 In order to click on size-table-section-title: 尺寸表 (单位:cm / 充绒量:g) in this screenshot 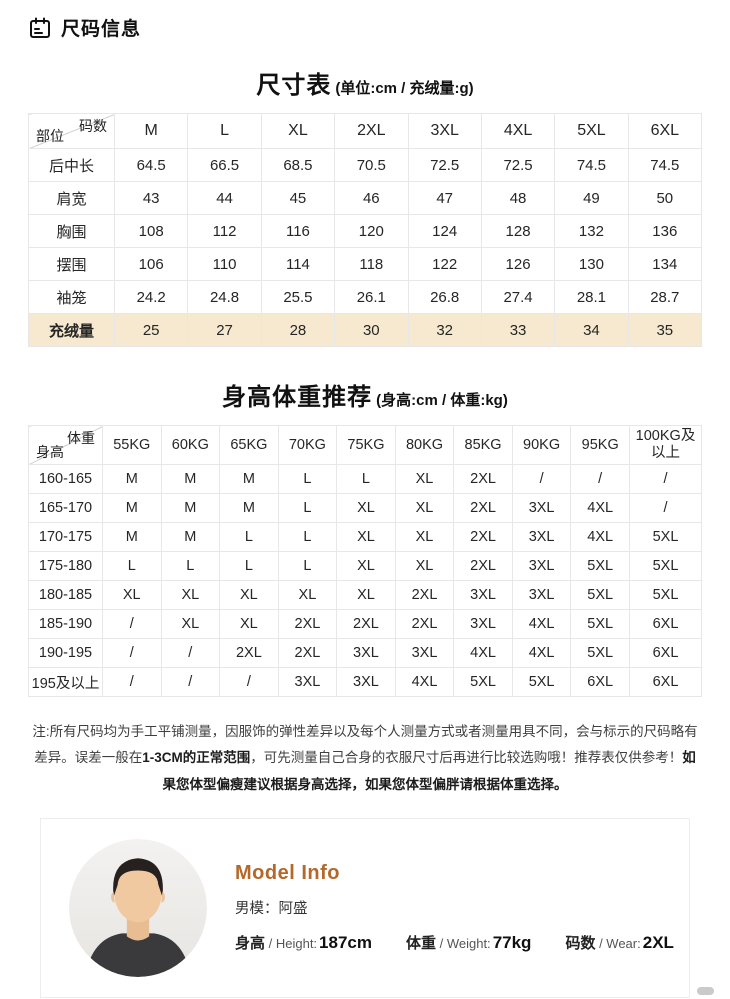, I will do `click(365, 82)`.